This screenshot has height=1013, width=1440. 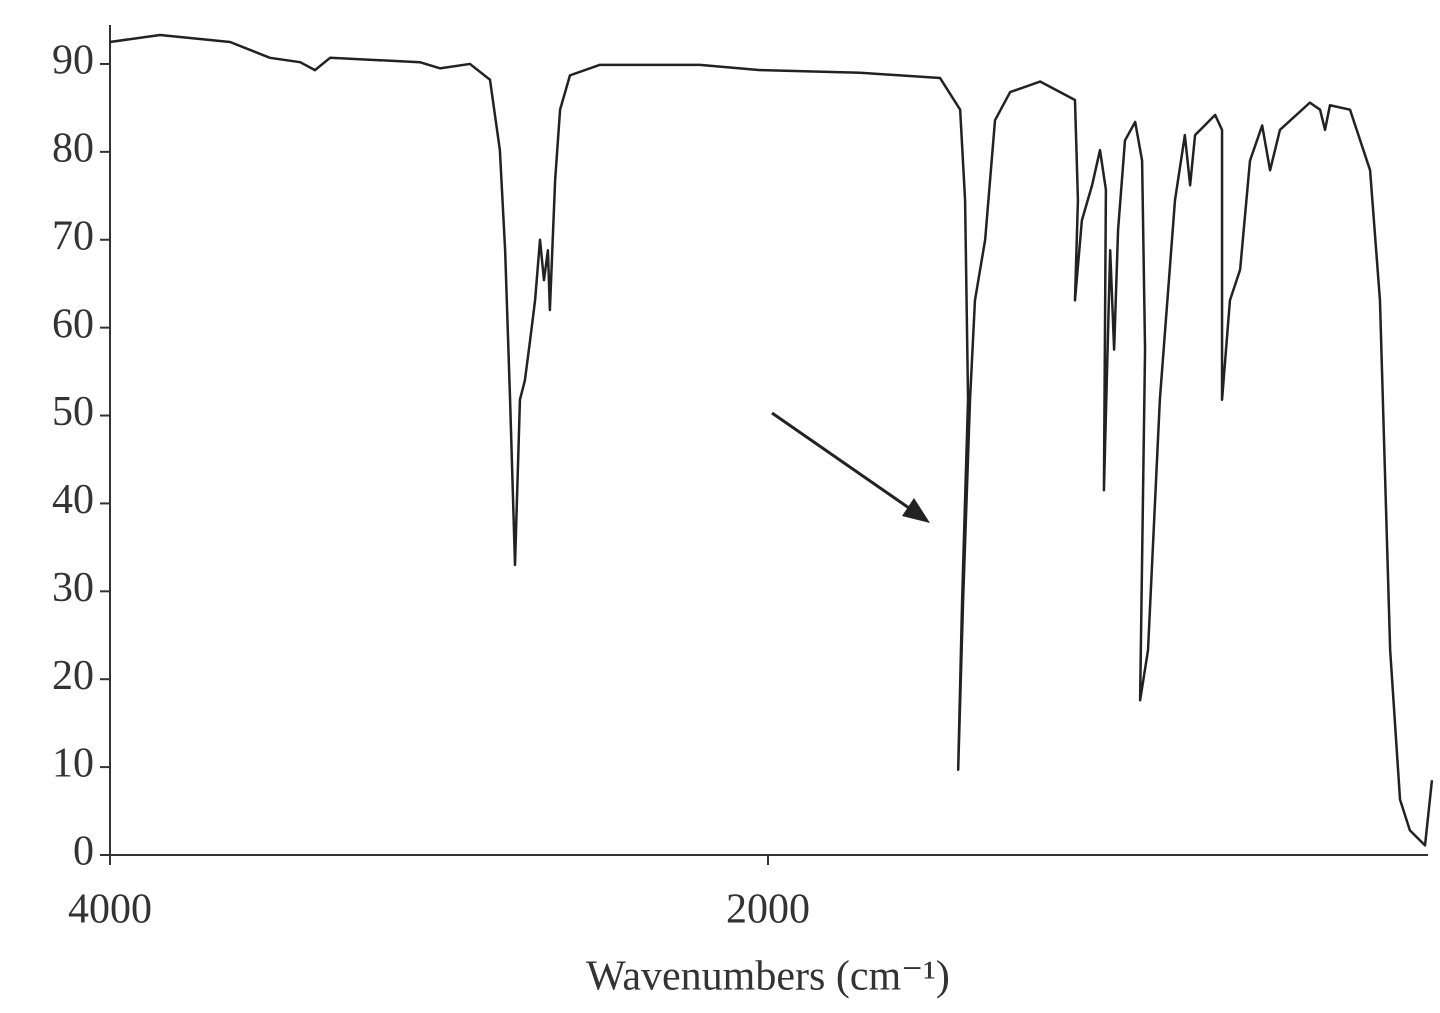 What do you see at coordinates (73, 764) in the screenshot?
I see `y-tick-label: 10` at bounding box center [73, 764].